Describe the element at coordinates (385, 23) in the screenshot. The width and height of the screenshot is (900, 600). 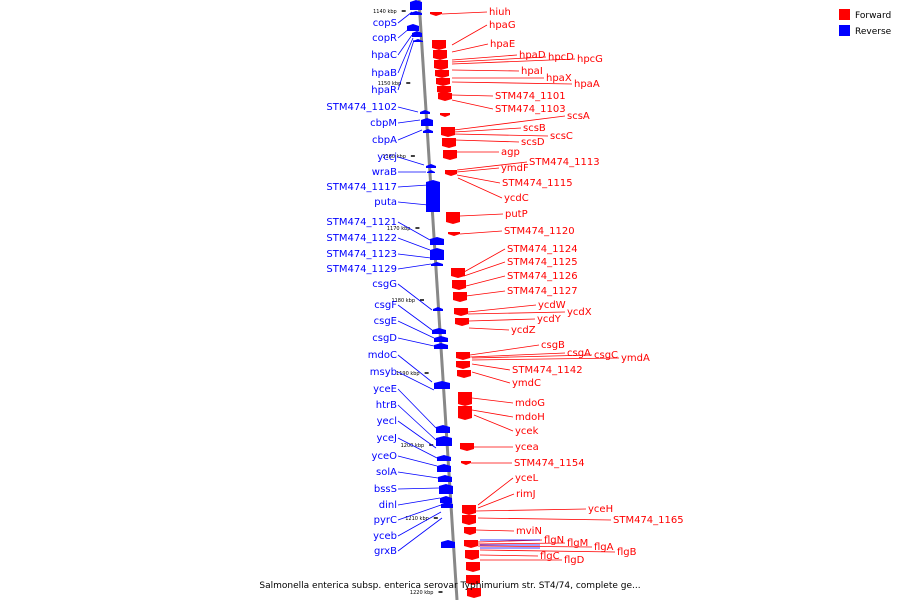
I see `reverse-gene-label: copS` at that location.